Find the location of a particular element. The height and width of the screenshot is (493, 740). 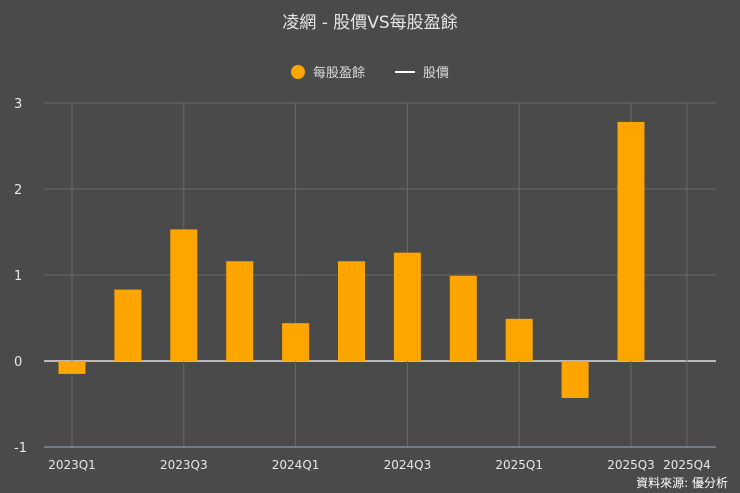

y-tick-label: 1 is located at coordinates (18, 276).